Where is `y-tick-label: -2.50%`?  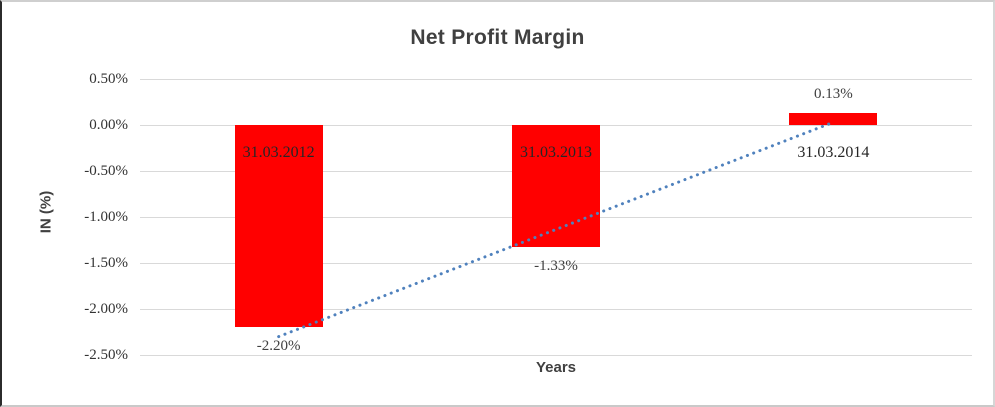 y-tick-label: -2.50% is located at coordinates (106, 355).